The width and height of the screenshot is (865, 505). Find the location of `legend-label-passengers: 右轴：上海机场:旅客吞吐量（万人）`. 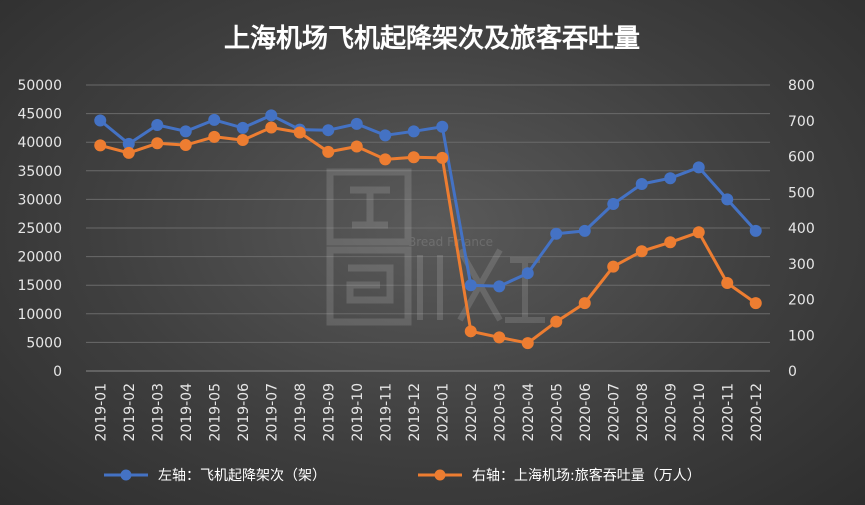

legend-label-passengers: 右轴：上海机场:旅客吞吐量（万人） is located at coordinates (586, 475).